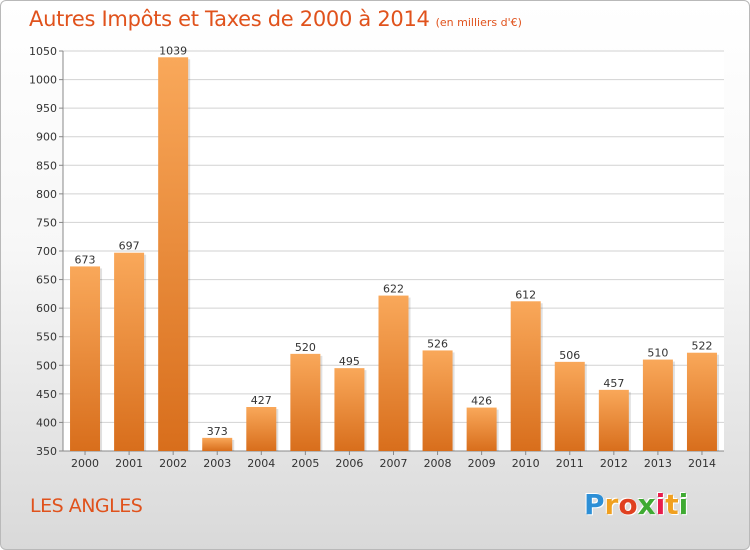 This screenshot has width=750, height=550. I want to click on proxiti-logo: Proxiti, so click(636, 504).